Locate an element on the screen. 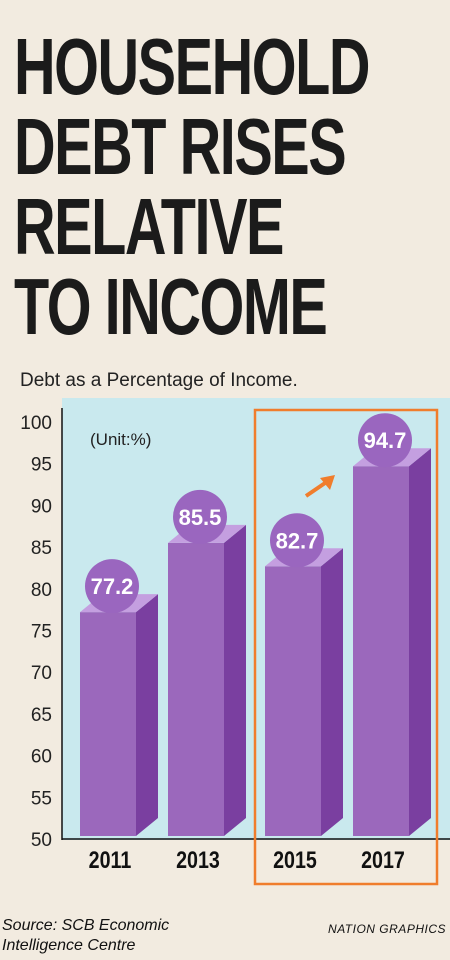 The height and width of the screenshot is (960, 450). data-label: 85.5 is located at coordinates (200, 517).